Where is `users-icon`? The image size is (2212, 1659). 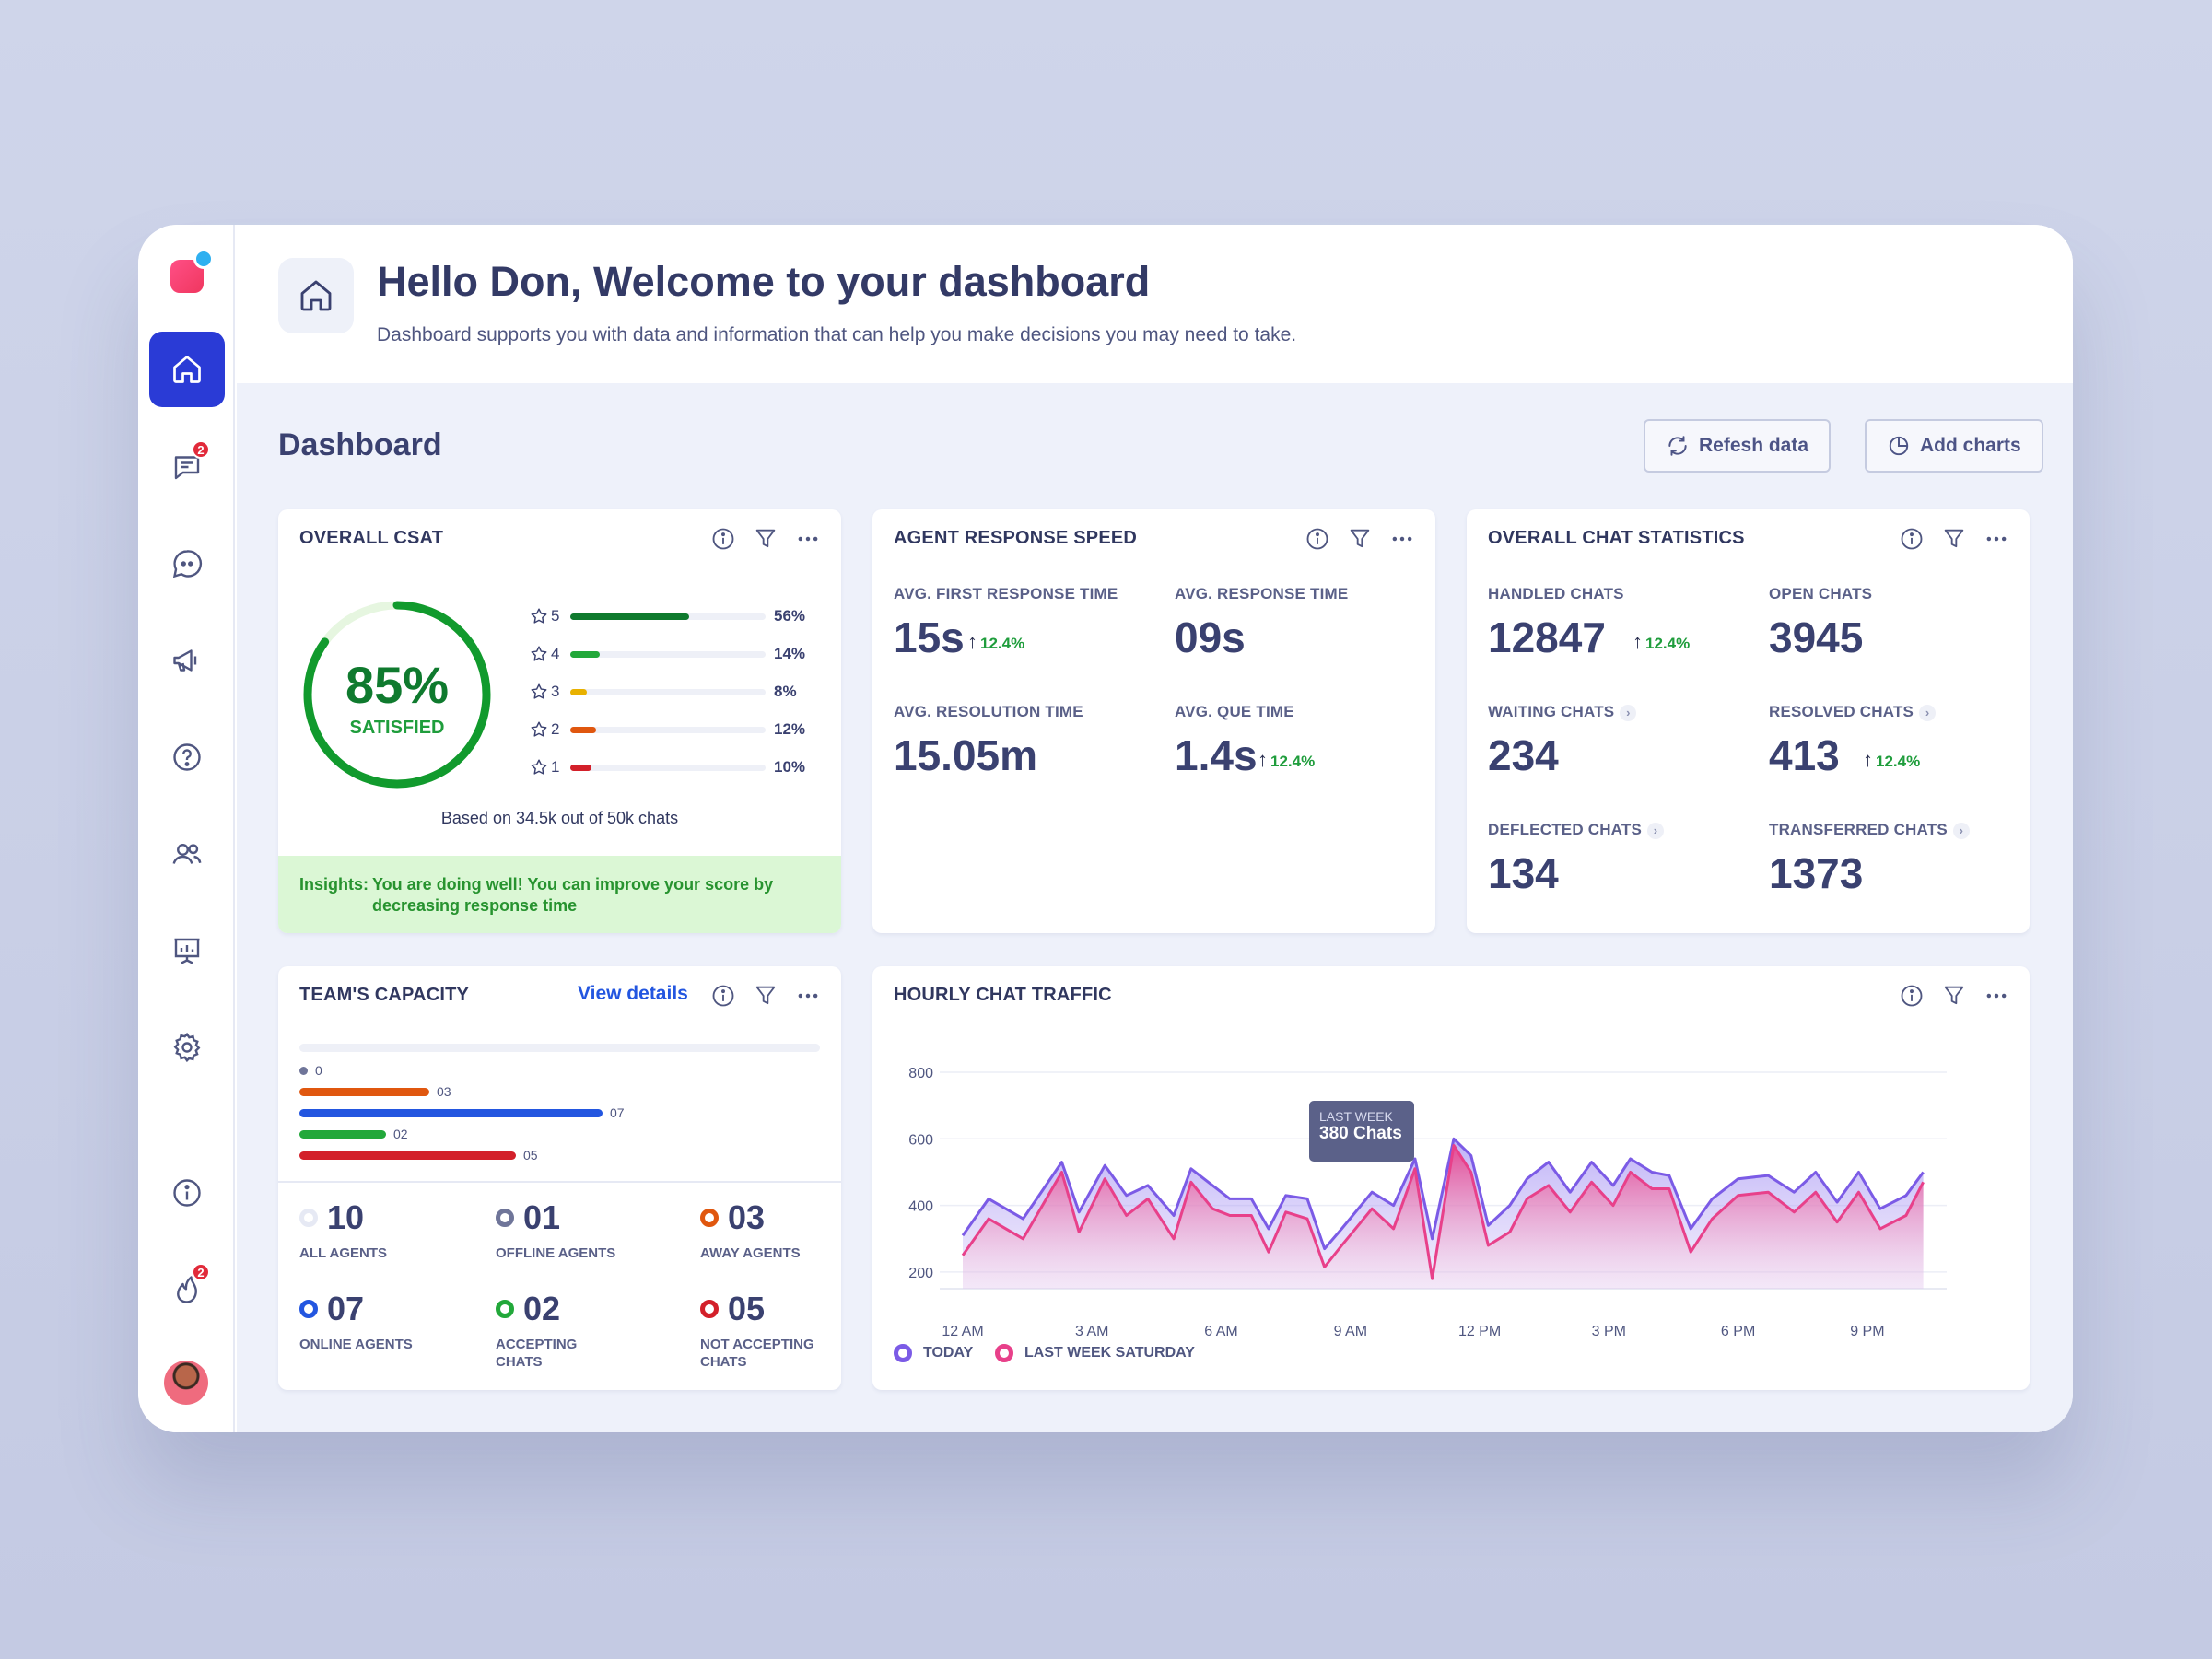 users-icon is located at coordinates (187, 854).